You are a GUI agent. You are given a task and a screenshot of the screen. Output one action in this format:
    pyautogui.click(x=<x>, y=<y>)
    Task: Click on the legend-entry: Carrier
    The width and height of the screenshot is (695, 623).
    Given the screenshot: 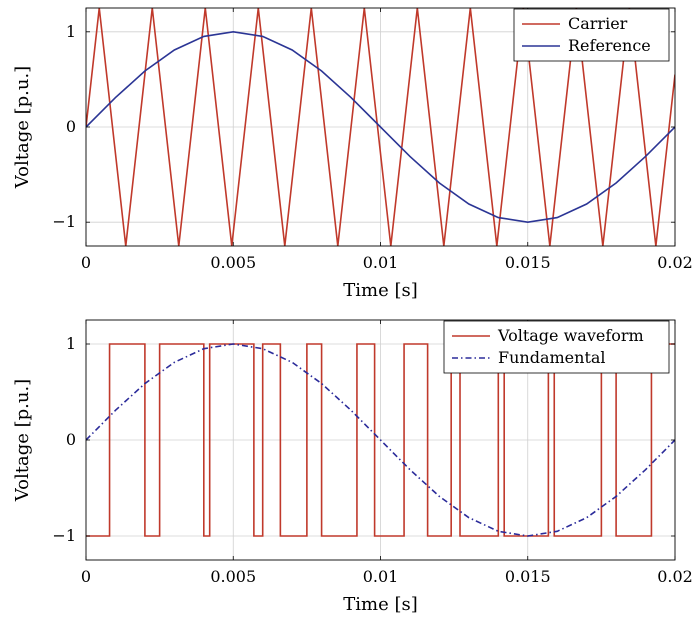 What is the action you would take?
    pyautogui.click(x=598, y=23)
    